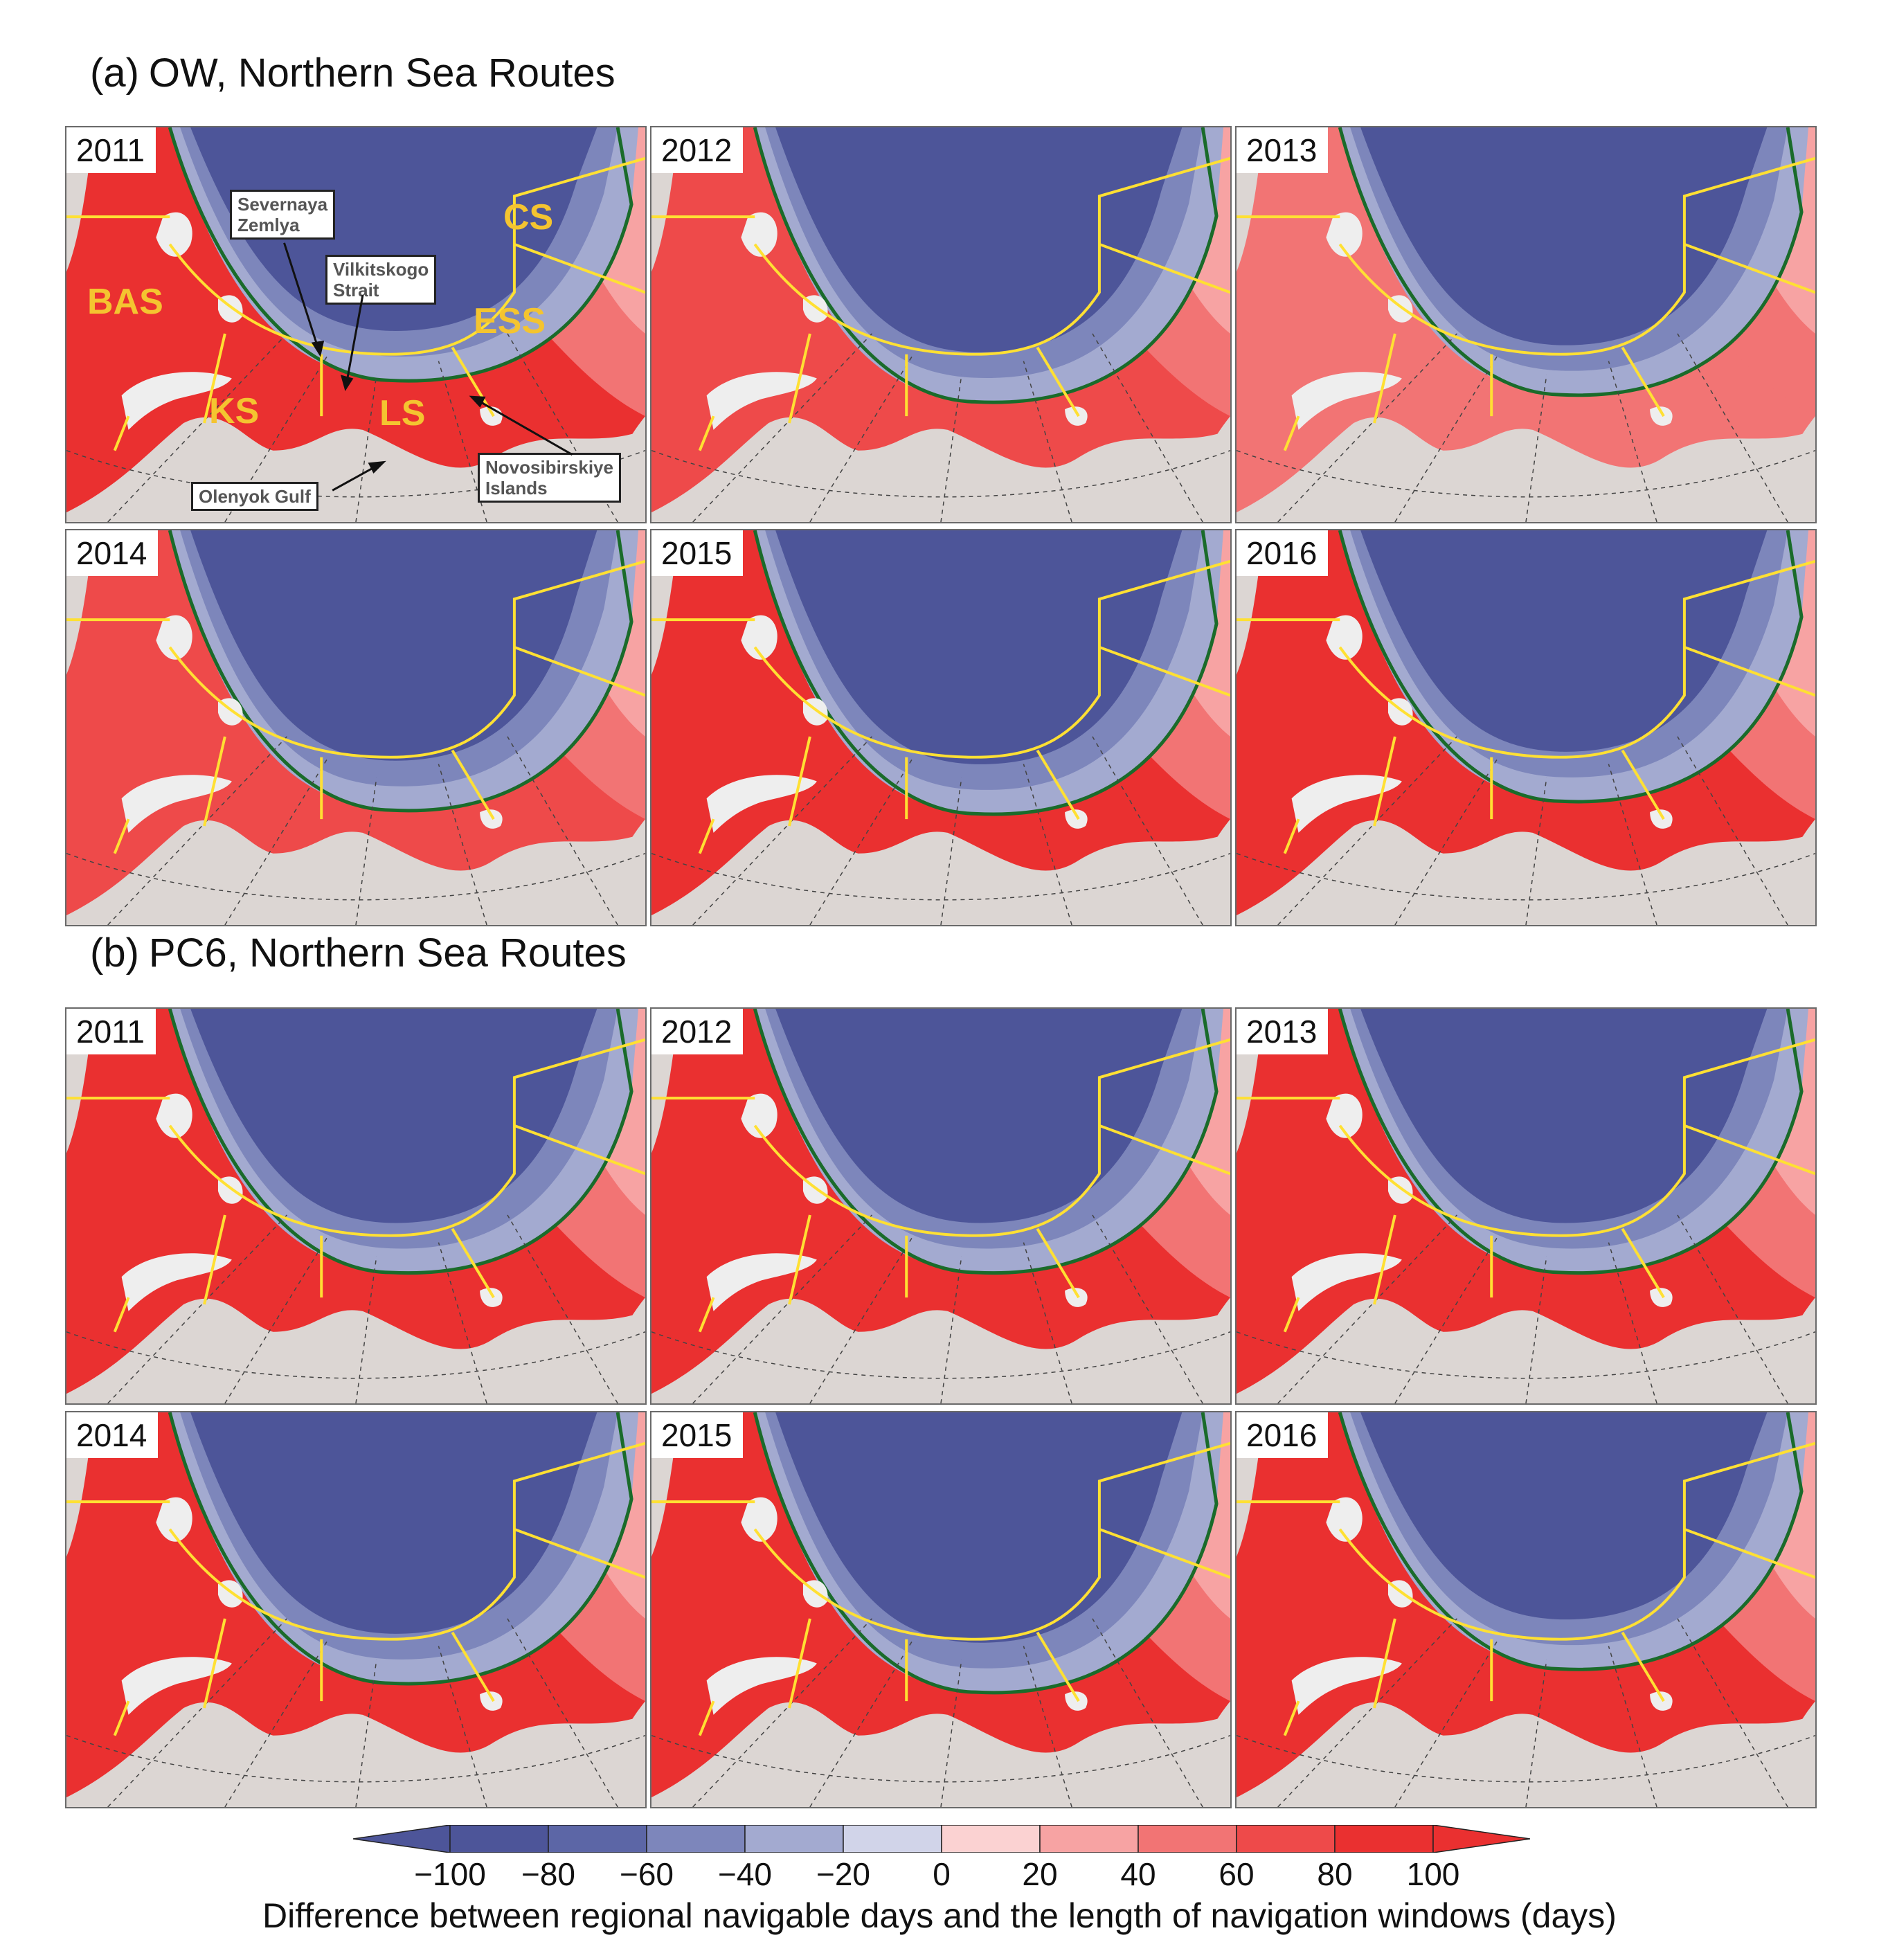 Image resolution: width=1879 pixels, height=1960 pixels. What do you see at coordinates (428, 367) in the screenshot?
I see `callout-arrows` at bounding box center [428, 367].